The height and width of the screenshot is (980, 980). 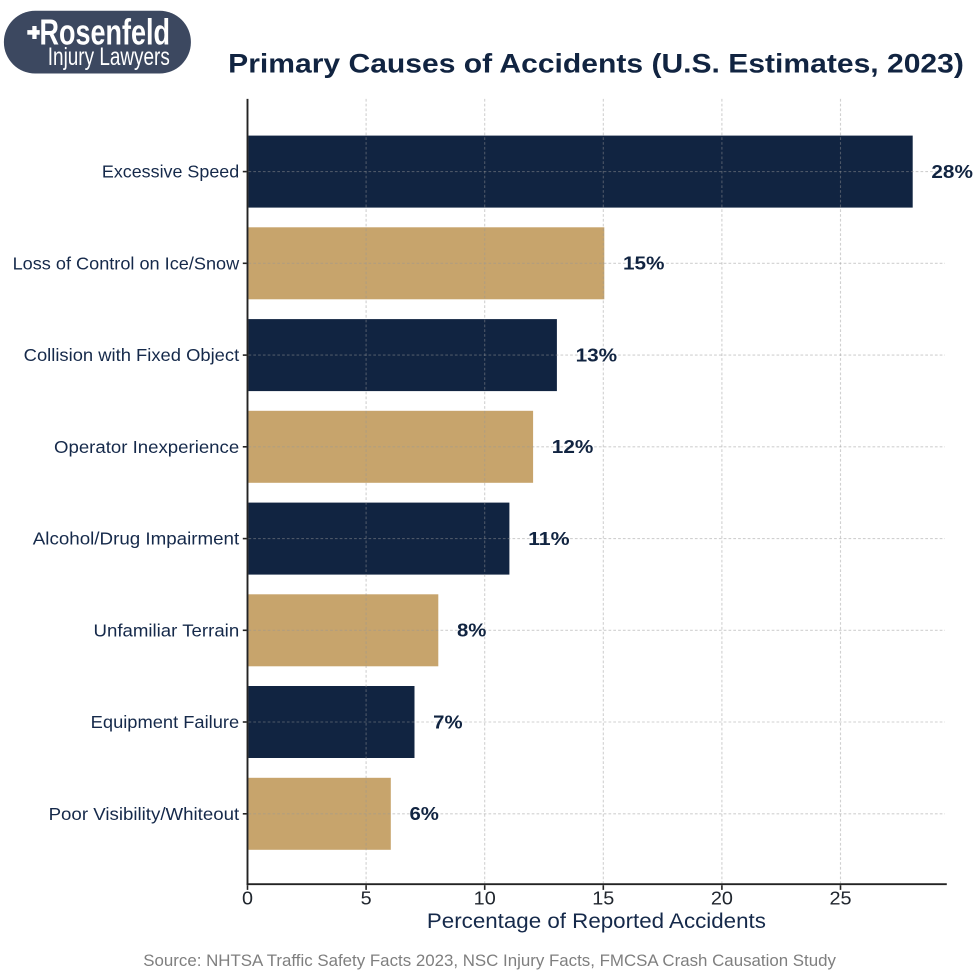 I want to click on svg-text: Loss of Control on Ice/Snow, so click(x=126, y=263).